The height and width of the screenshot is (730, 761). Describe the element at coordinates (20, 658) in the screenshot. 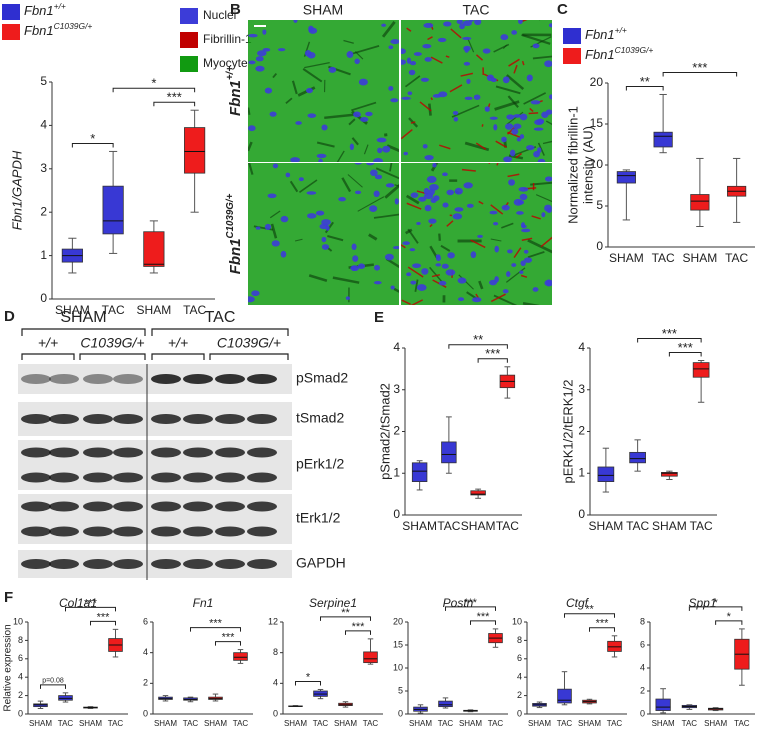

I see `y-tick-label: 6` at that location.